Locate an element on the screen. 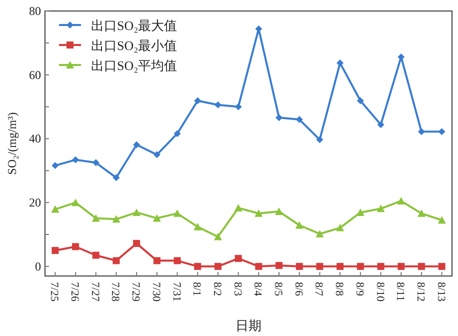 The width and height of the screenshot is (458, 336). y-tick-label: 20 is located at coordinates (35, 203).